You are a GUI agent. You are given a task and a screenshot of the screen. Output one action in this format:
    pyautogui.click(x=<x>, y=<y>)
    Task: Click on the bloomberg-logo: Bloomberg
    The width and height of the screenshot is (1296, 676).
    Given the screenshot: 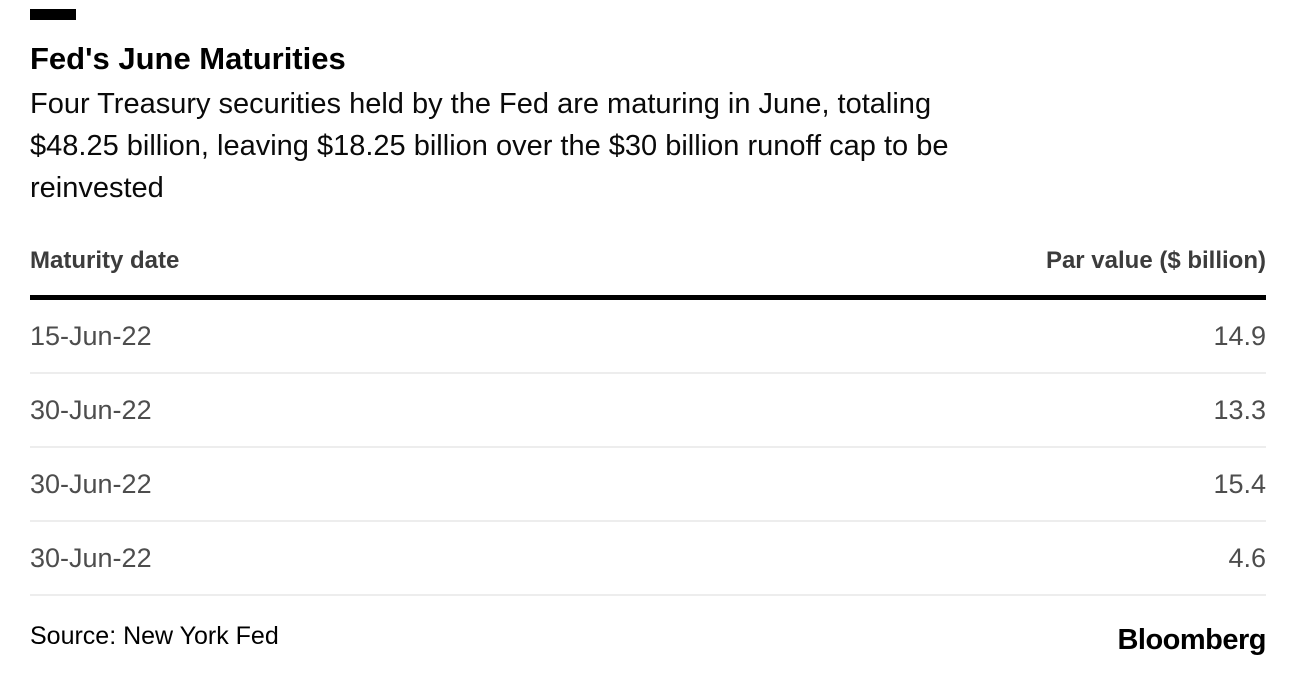 What is the action you would take?
    pyautogui.click(x=1191, y=640)
    